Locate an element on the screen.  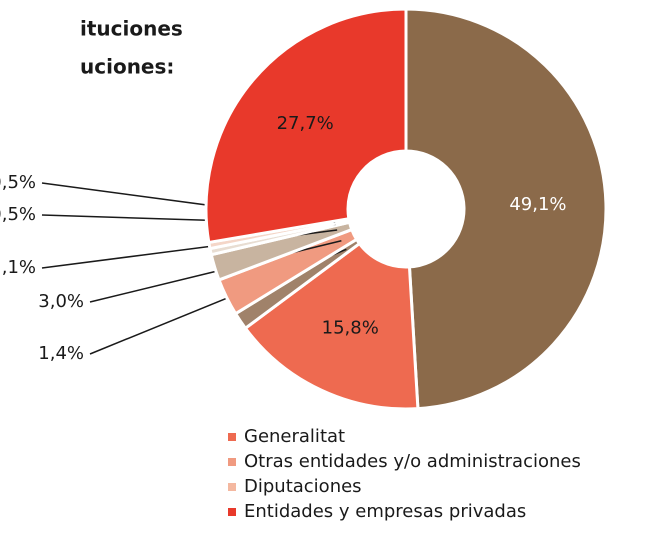
slice-label: 49,1% is located at coordinates (537, 204).